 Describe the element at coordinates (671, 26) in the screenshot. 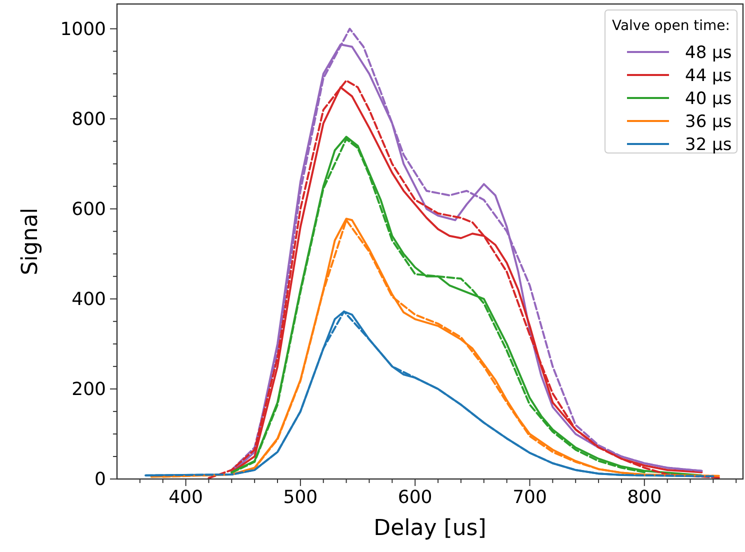

I see `legend-title: Valve open time:` at that location.